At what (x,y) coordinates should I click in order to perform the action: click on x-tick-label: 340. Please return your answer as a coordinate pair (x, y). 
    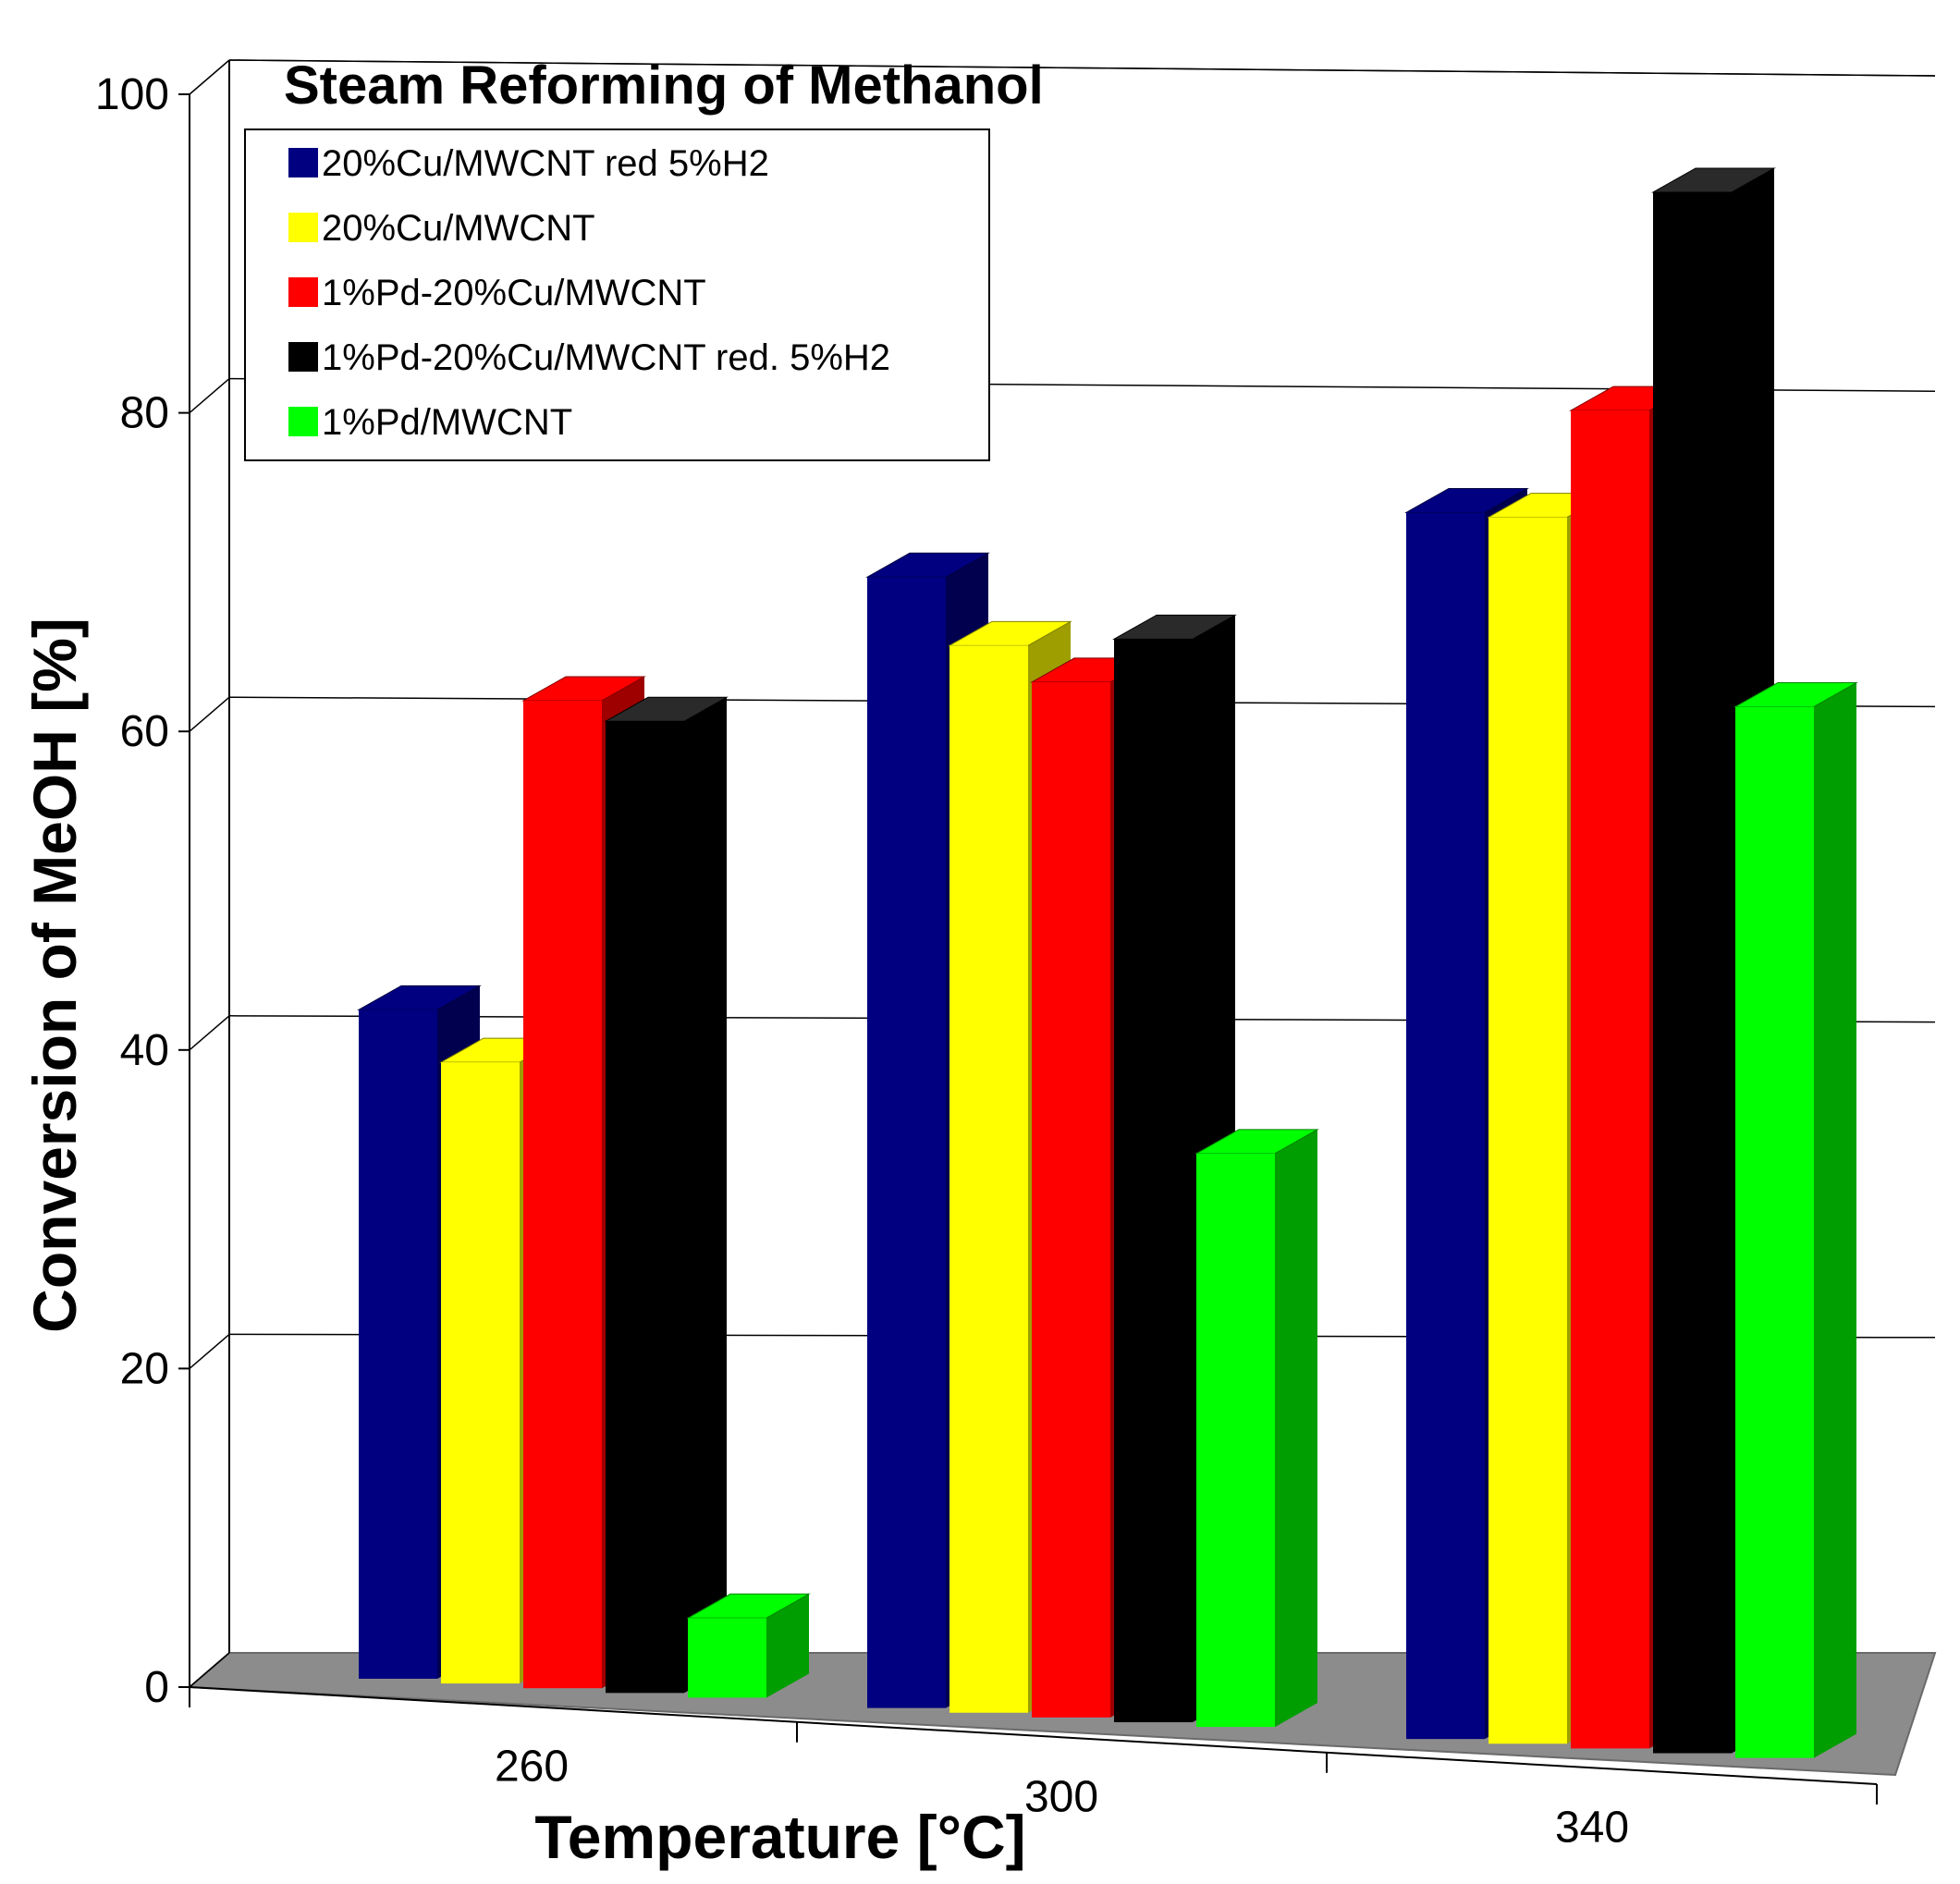
    Looking at the image, I should click on (1592, 1828).